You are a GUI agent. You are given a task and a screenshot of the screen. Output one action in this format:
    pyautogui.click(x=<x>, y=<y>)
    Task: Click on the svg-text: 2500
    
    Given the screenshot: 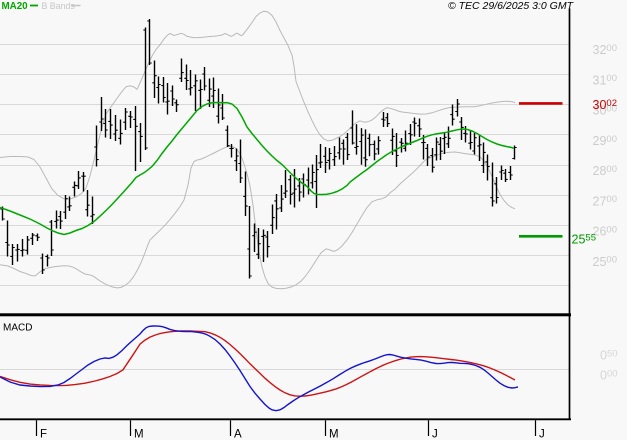 What is the action you would take?
    pyautogui.click(x=605, y=262)
    